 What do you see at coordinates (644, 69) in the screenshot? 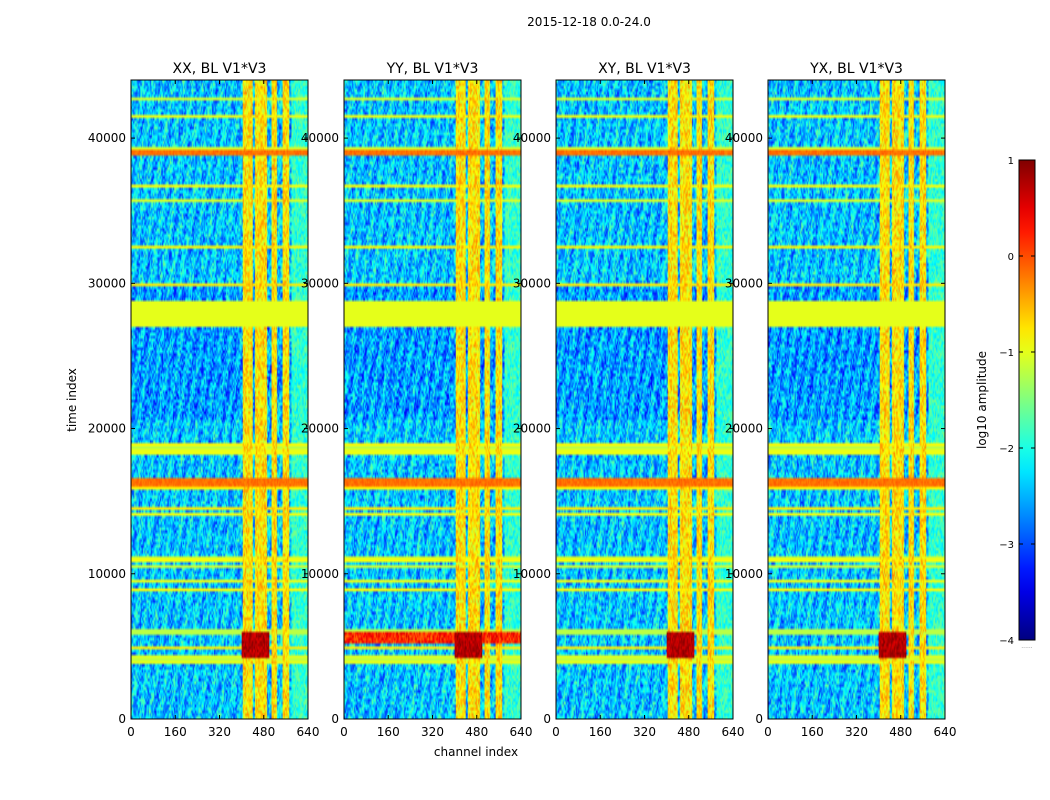
I see `panel-title: XY, BL V1*V3` at bounding box center [644, 69].